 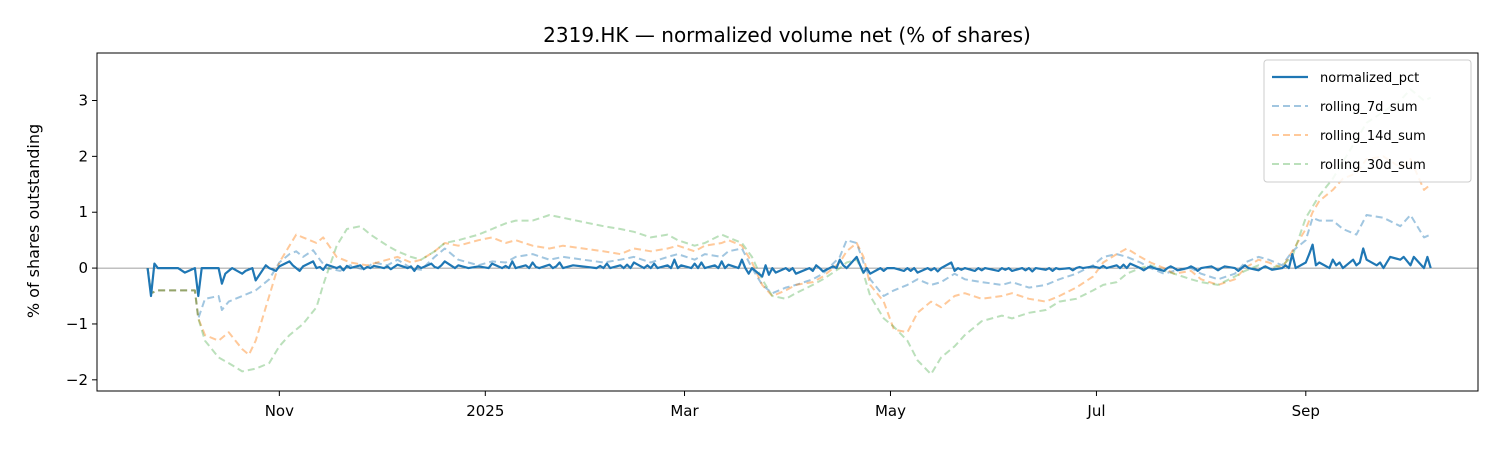 I want to click on x-tick-label: 2025, so click(x=485, y=411).